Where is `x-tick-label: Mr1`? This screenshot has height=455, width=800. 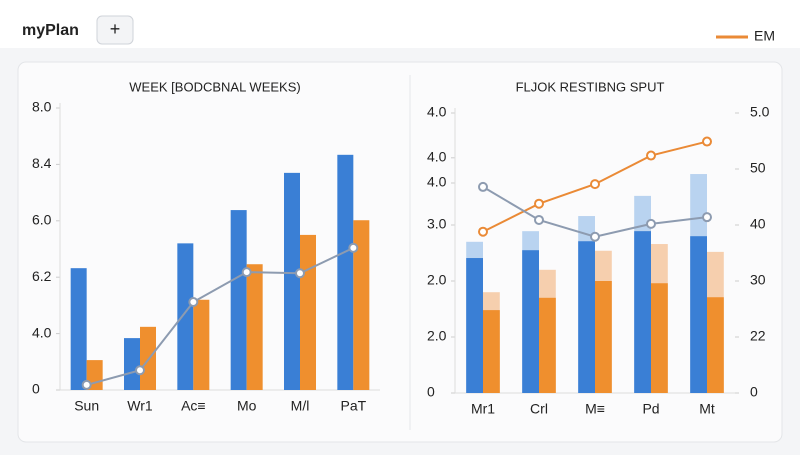
x-tick-label: Mr1 is located at coordinates (483, 409).